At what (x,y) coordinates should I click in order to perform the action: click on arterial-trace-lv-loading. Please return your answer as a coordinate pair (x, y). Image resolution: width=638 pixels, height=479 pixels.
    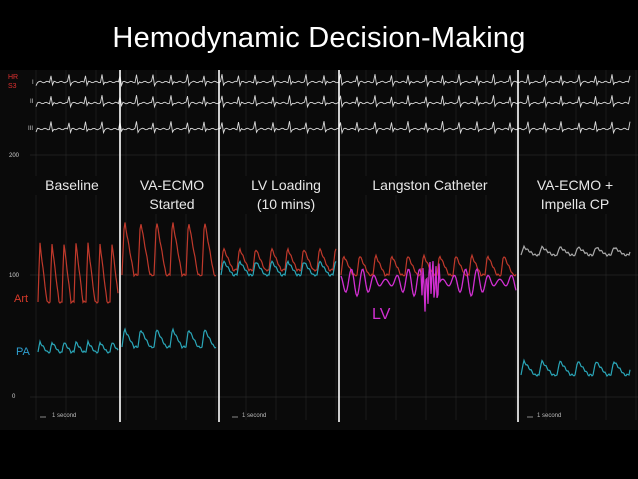
    Looking at the image, I should click on (278, 259).